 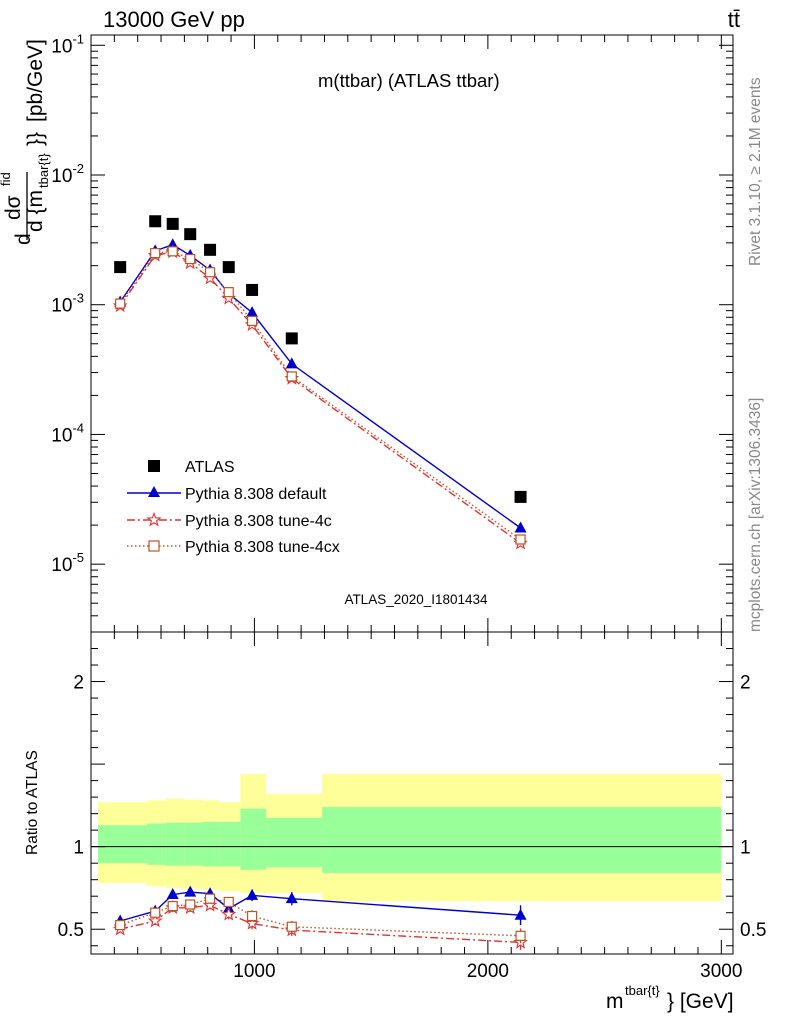 What do you see at coordinates (755, 171) in the screenshot?
I see `rivet-version-label: Rivet 3.1.10, ≥ 2.1M events` at bounding box center [755, 171].